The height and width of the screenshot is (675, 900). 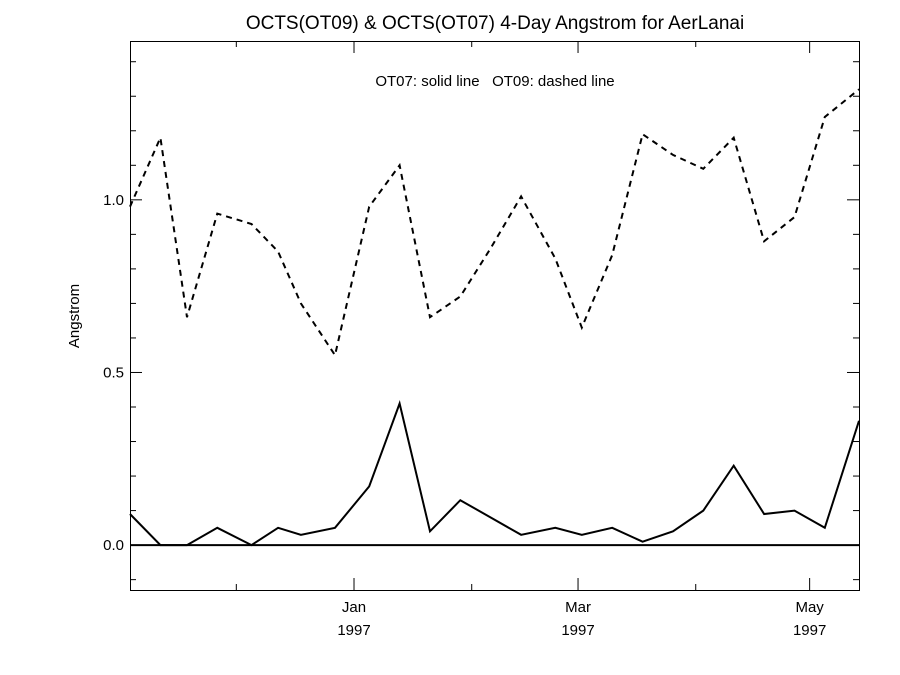 I want to click on y-tick-label: 1.0, so click(x=113, y=200).